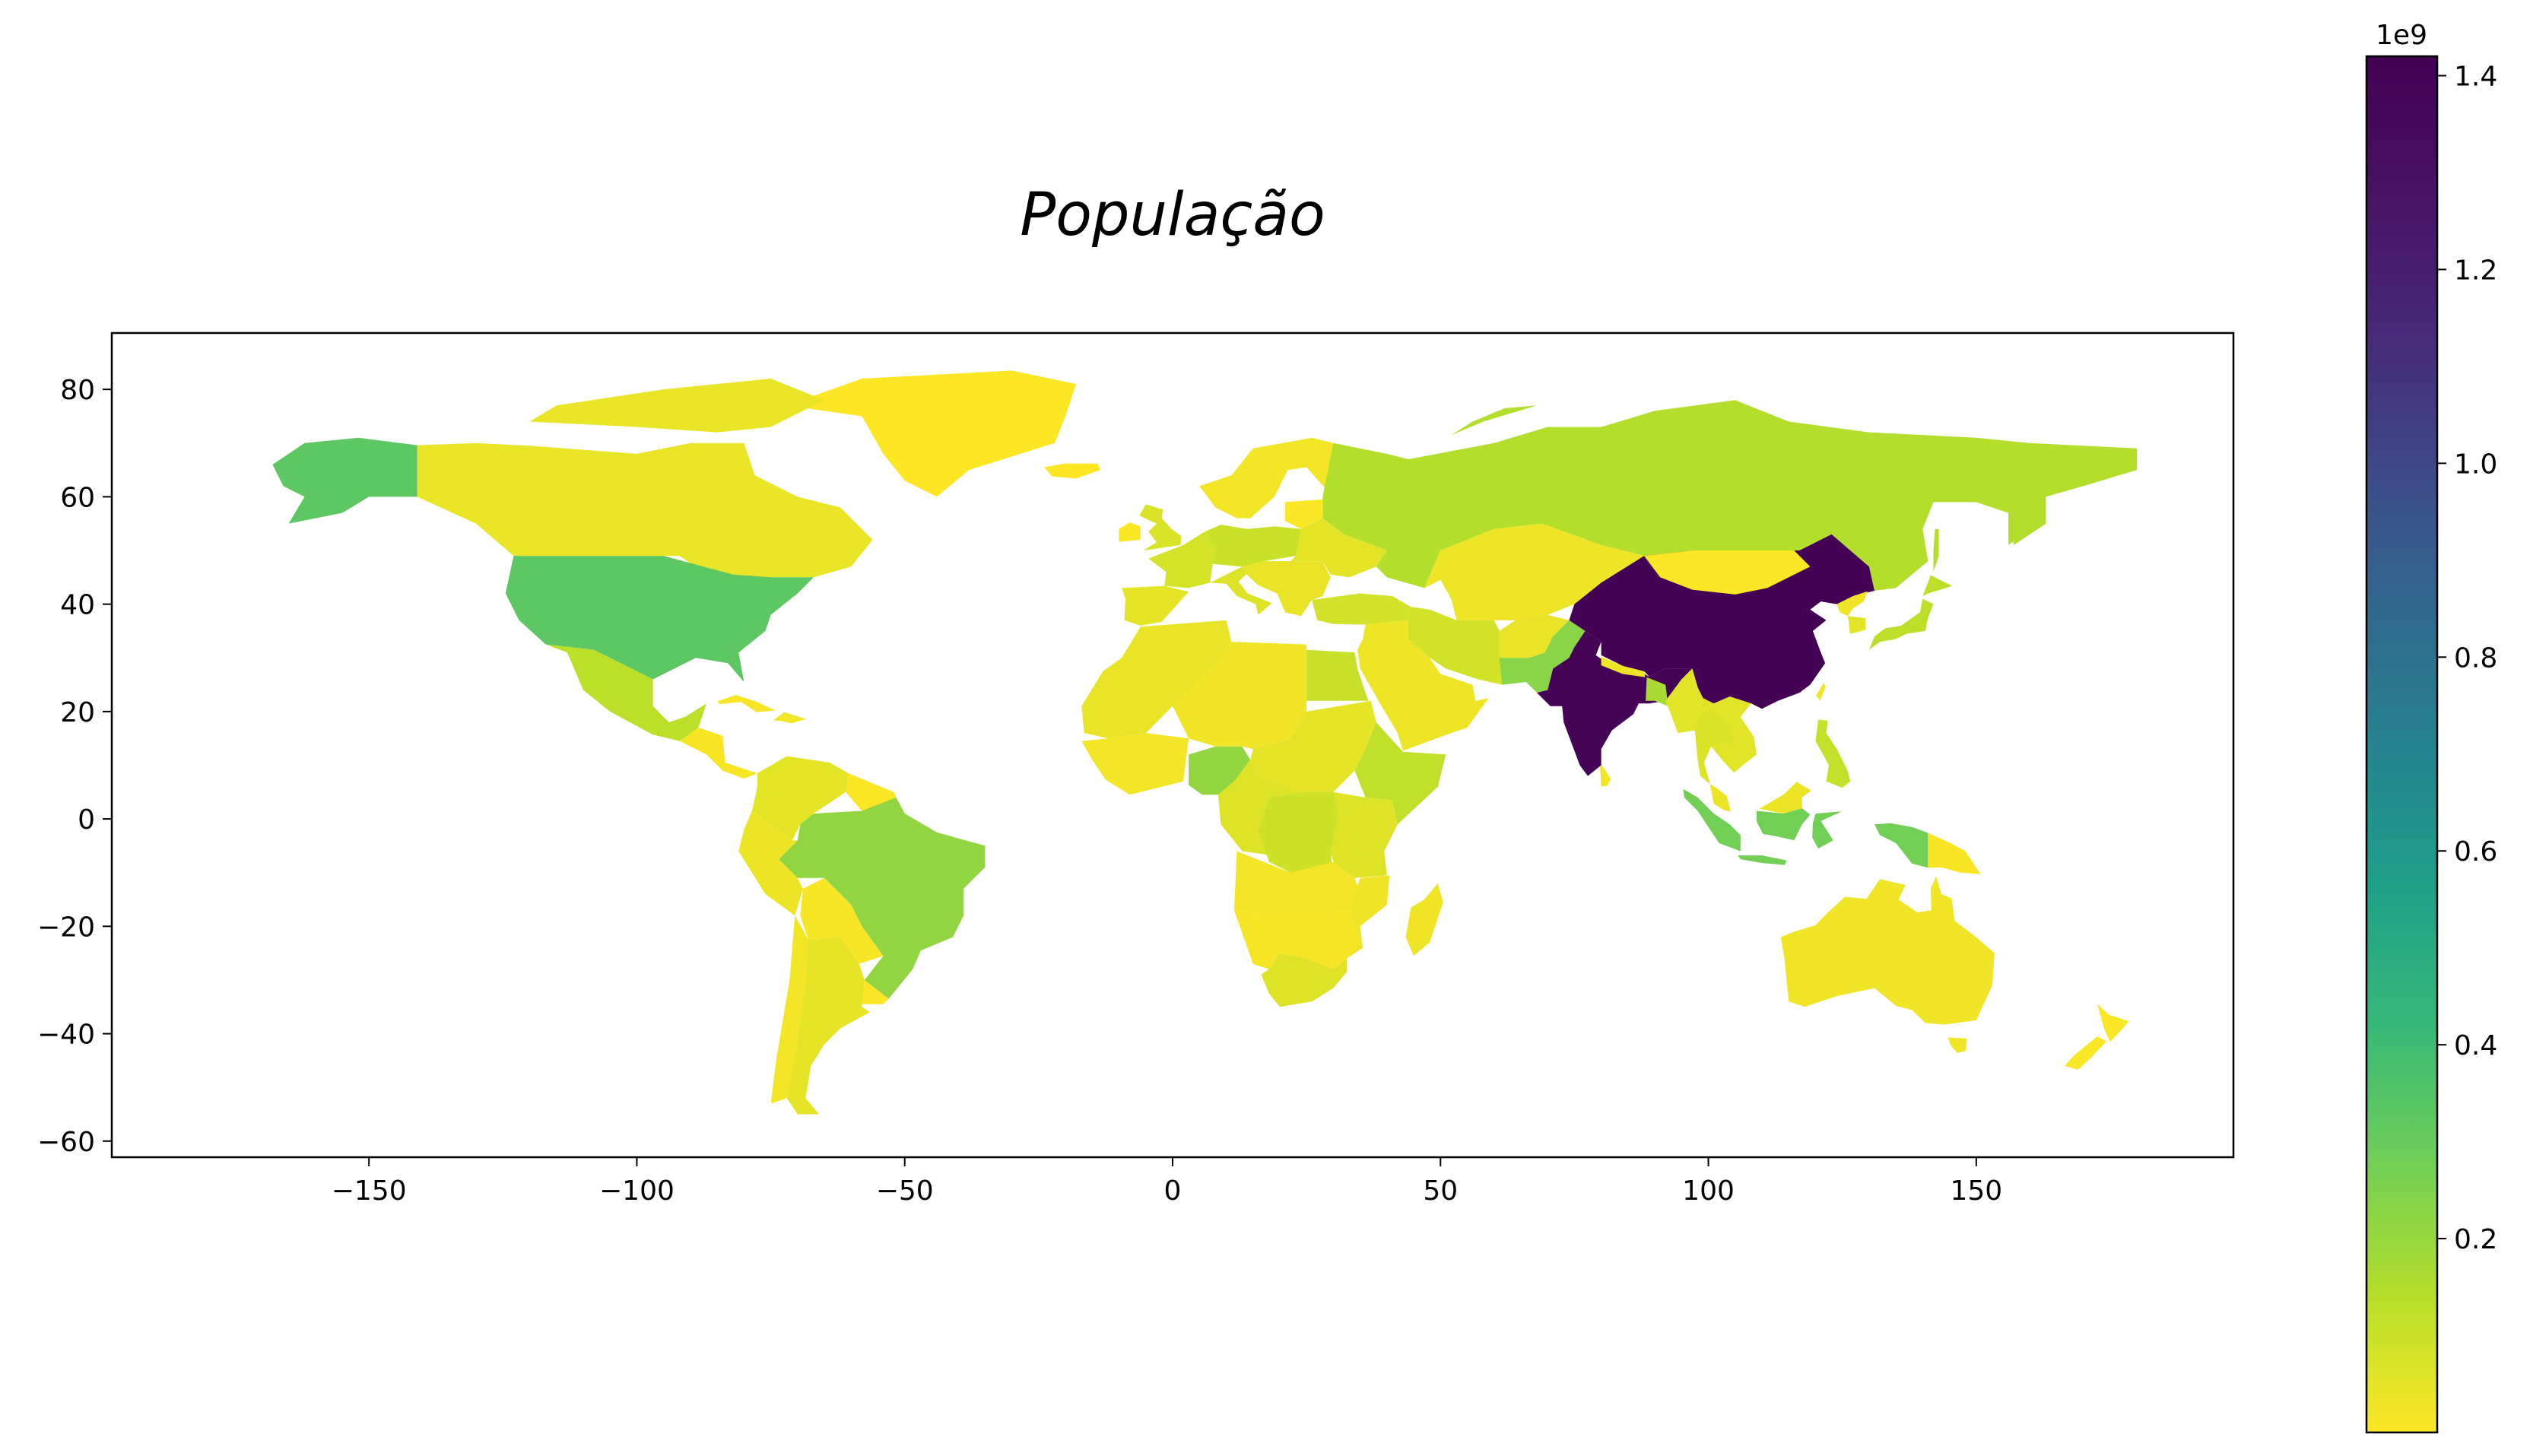 The image size is (2530, 1456). What do you see at coordinates (1220, 770) in the screenshot?
I see `region-nigeria` at bounding box center [1220, 770].